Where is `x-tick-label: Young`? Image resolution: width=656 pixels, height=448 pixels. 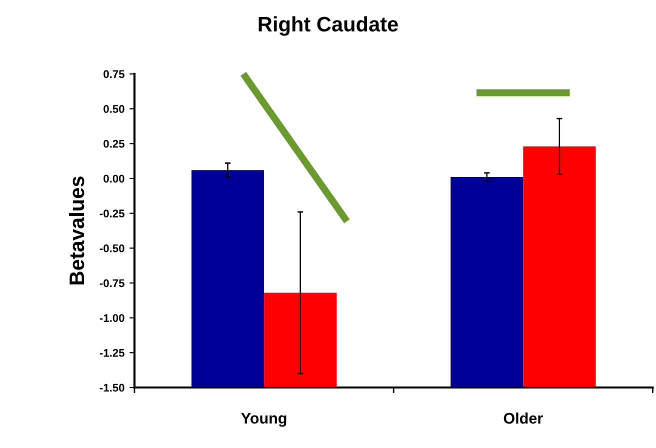 x-tick-label: Young is located at coordinates (263, 420).